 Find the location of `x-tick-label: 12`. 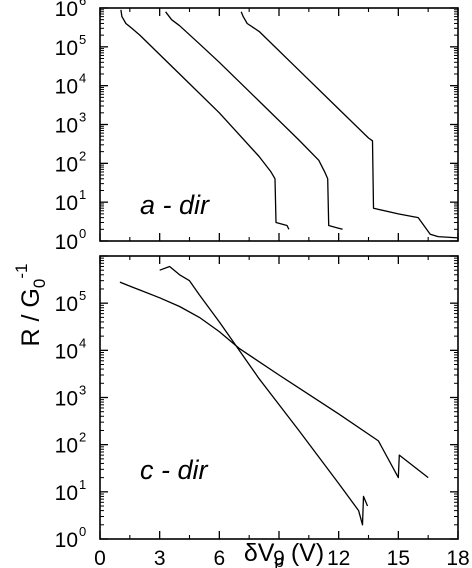

x-tick-label: 12 is located at coordinates (338, 557).